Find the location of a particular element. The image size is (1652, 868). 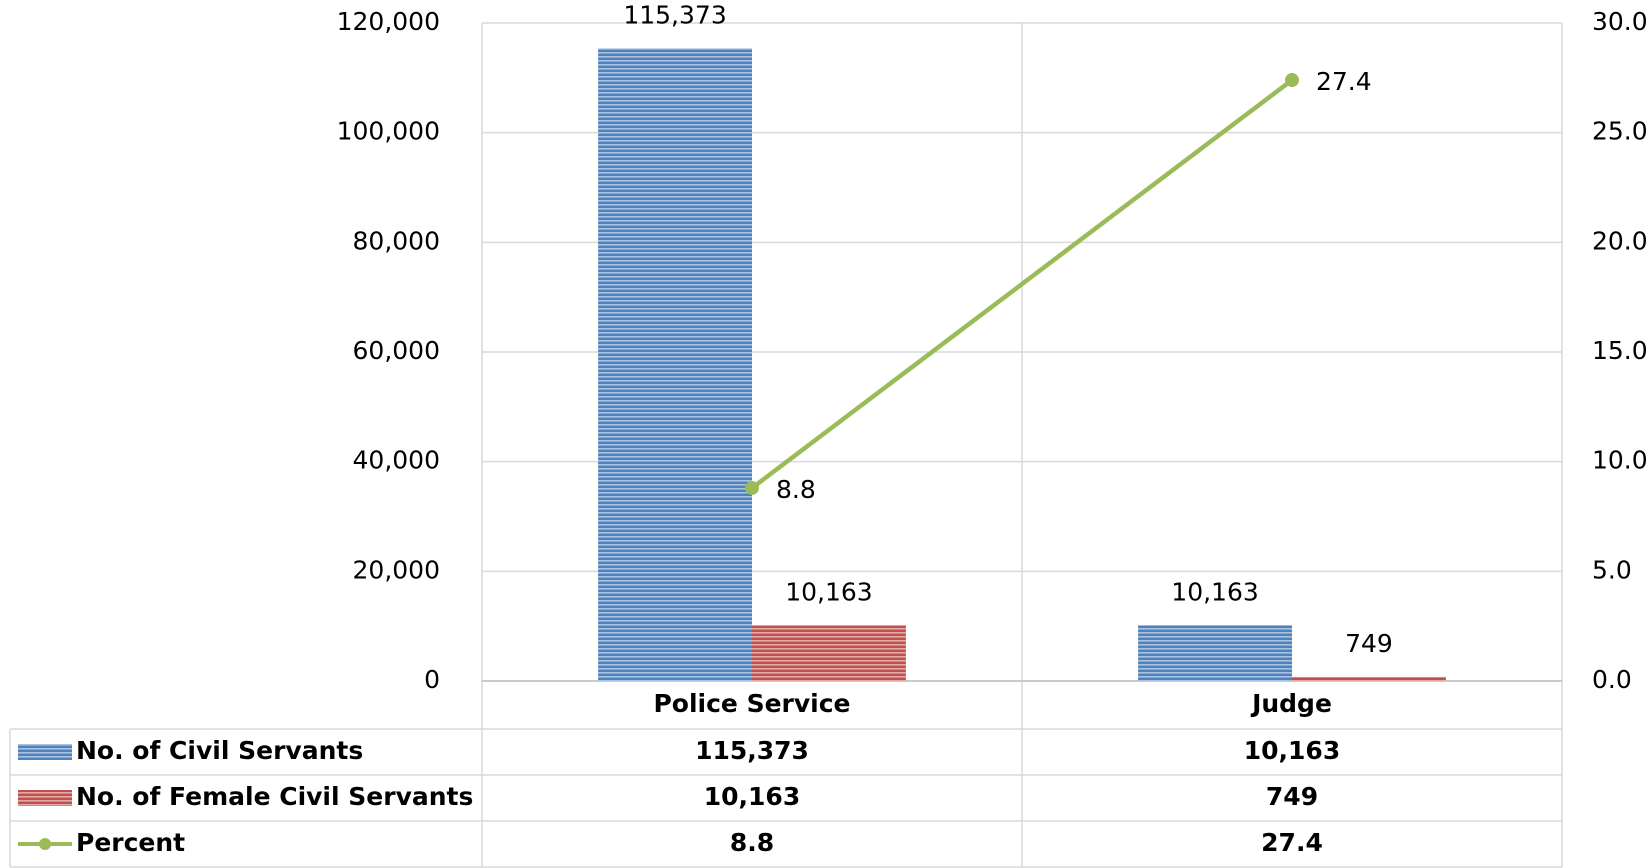

y2-tick-label: 0.0 is located at coordinates (1612, 679).